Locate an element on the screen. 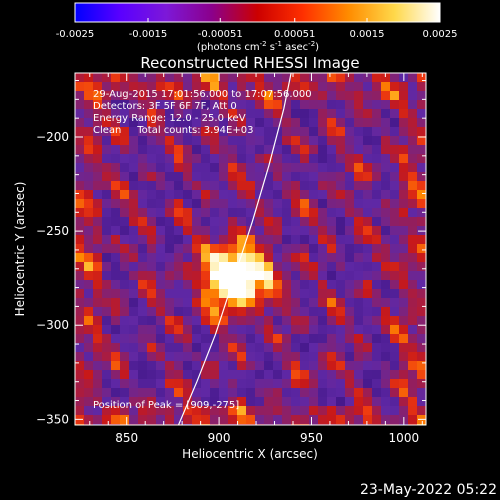  colorbar-ticks is located at coordinates (257, 20).